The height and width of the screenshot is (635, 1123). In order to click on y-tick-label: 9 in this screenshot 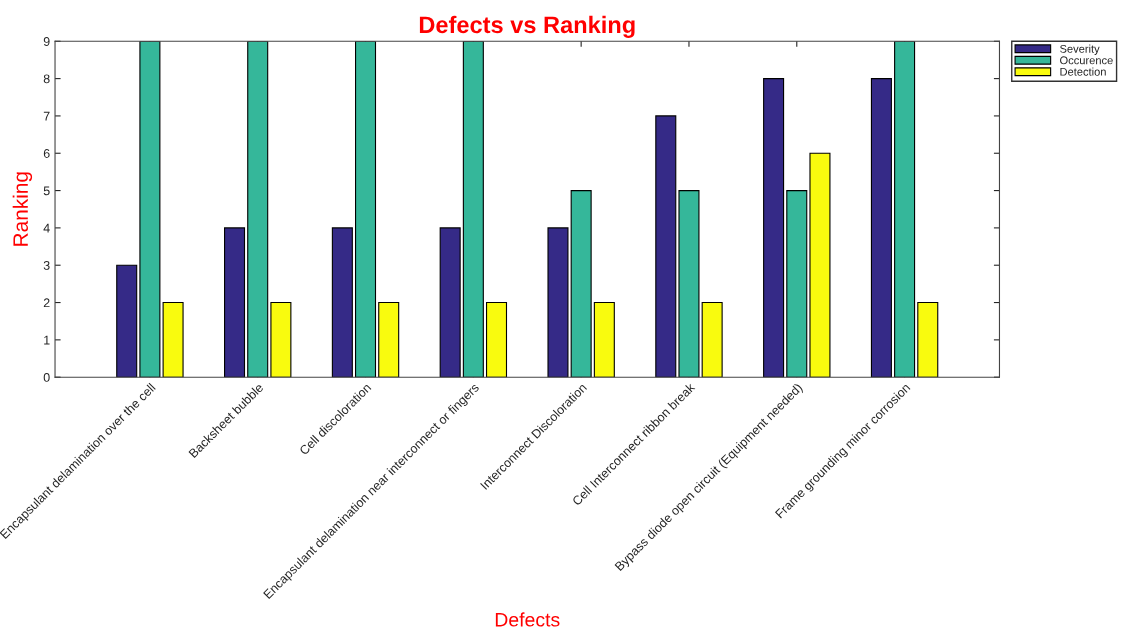, I will do `click(46, 41)`.